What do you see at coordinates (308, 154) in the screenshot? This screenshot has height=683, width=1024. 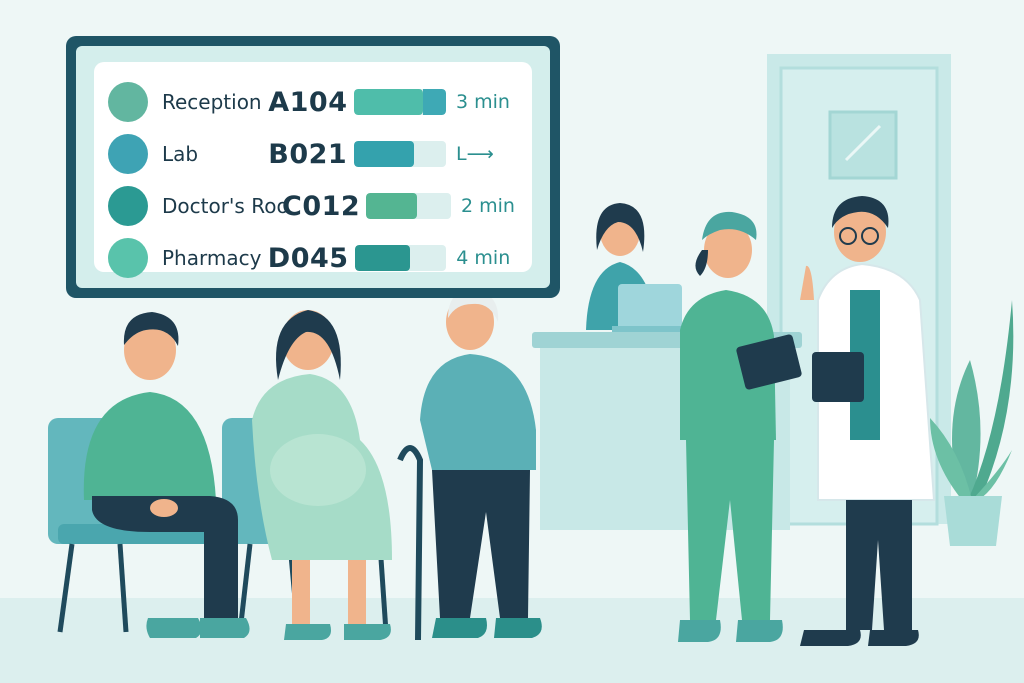 I see `ticket-number: B021` at bounding box center [308, 154].